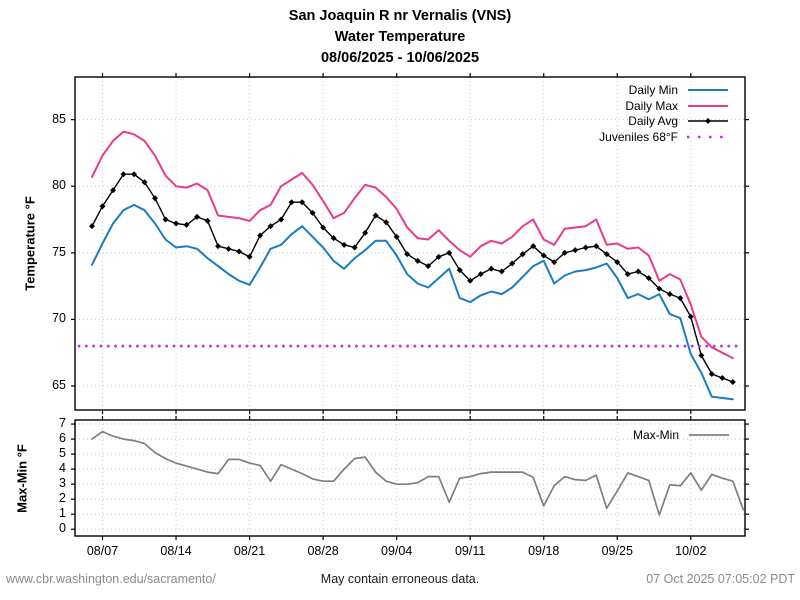 Image resolution: width=800 pixels, height=600 pixels. What do you see at coordinates (62, 453) in the screenshot?
I see `maxmin-y-tick-5: 5` at bounding box center [62, 453].